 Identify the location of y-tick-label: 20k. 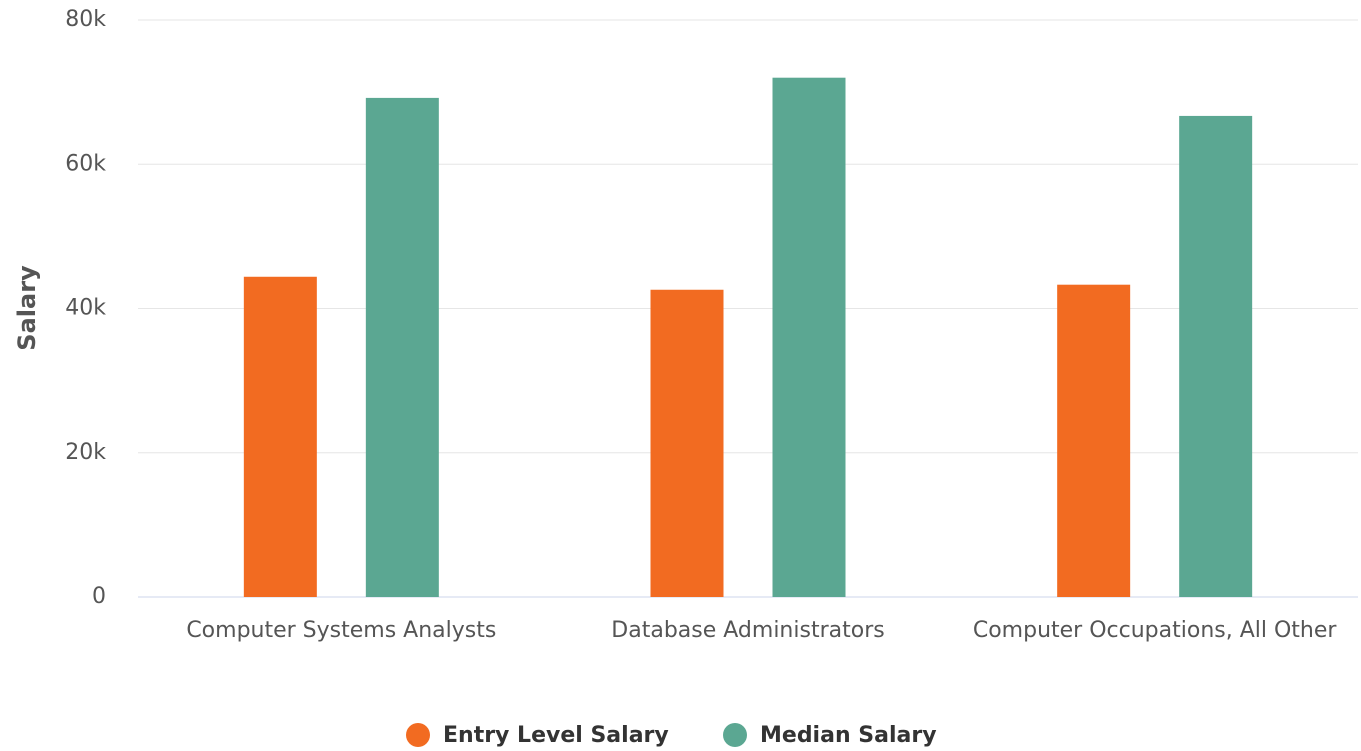
(85, 452).